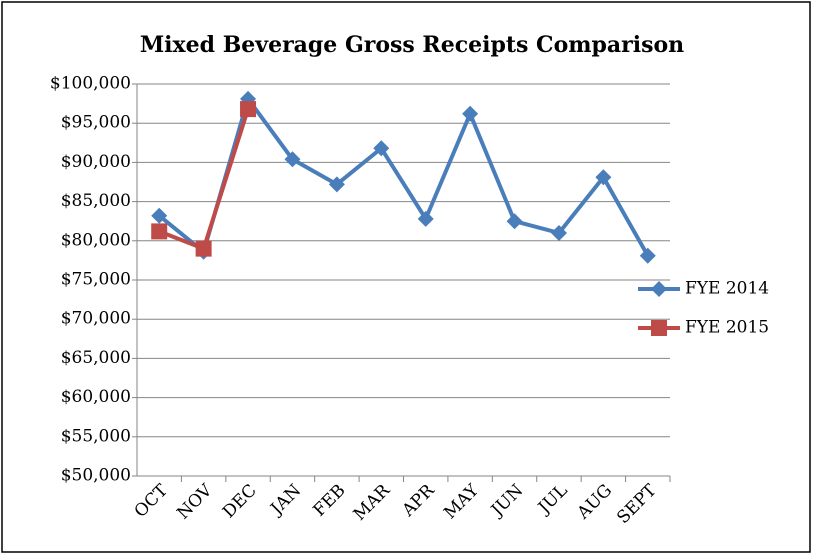  Describe the element at coordinates (96, 476) in the screenshot. I see `y-tick-label: $50,000` at that location.